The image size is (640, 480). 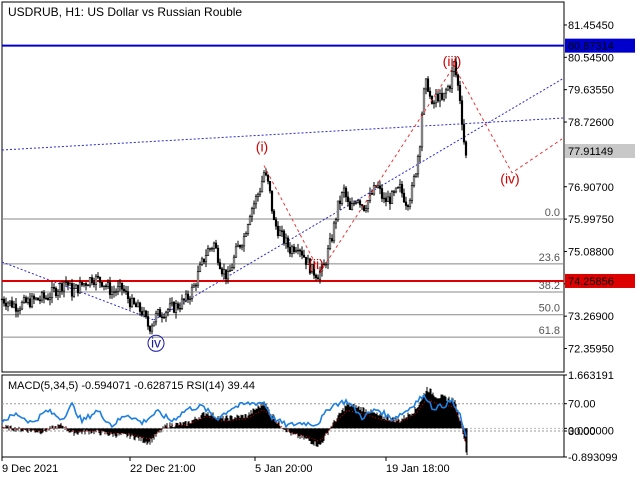 I want to click on price-label-text: 80.87314, so click(x=591, y=47).